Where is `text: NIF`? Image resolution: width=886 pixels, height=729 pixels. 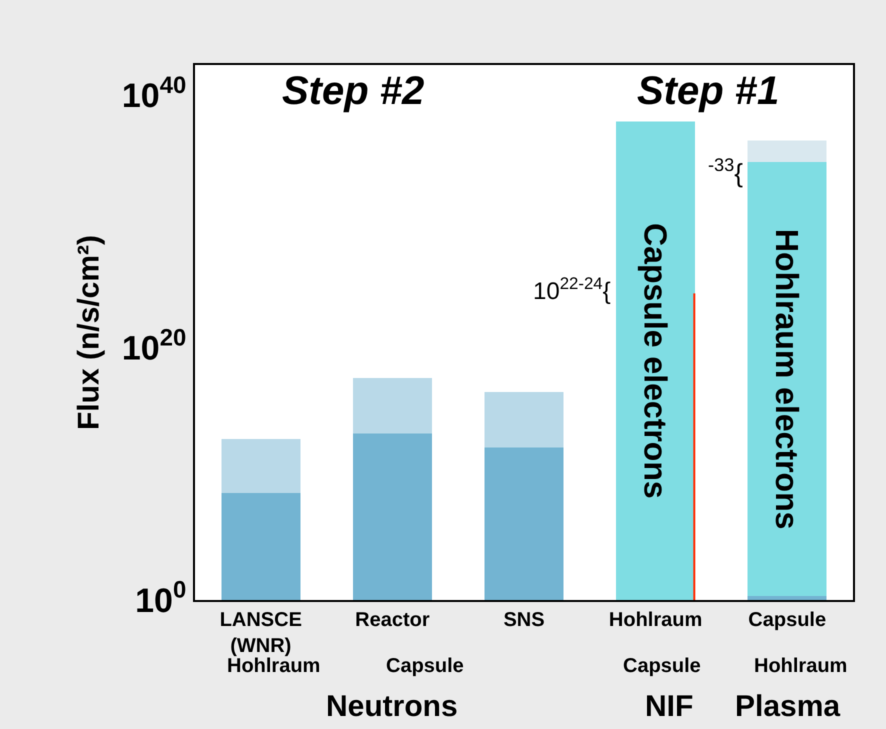
text: NIF is located at coordinates (669, 706).